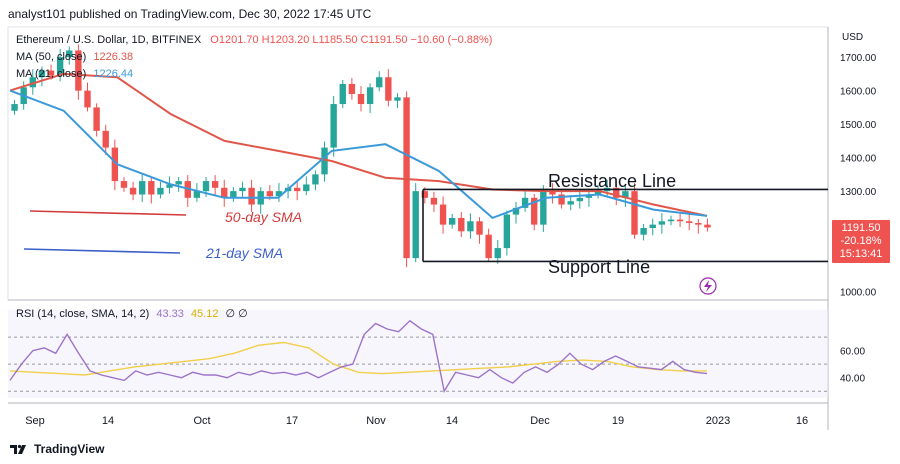  I want to click on legend-ma50-row: MA (50, close) 1226.38, so click(74, 57).